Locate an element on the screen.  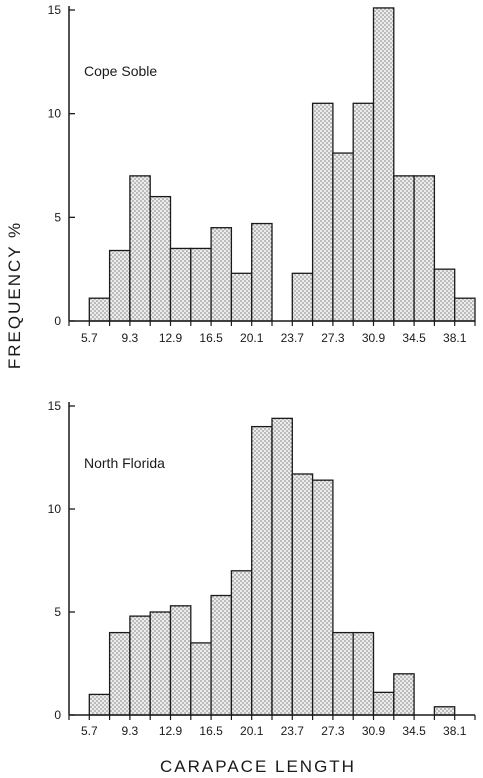
panel-label: North Florida is located at coordinates (124, 463).